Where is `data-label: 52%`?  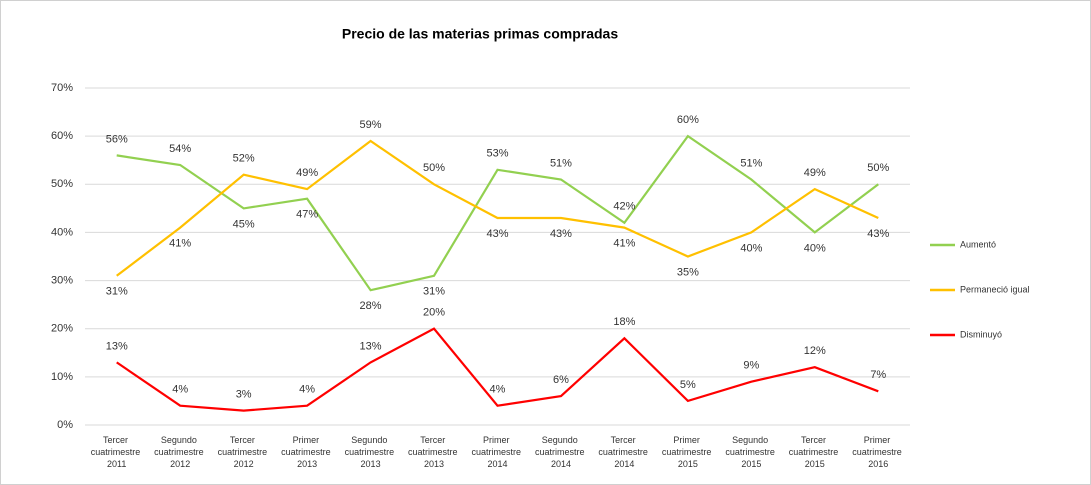 data-label: 52% is located at coordinates (244, 159).